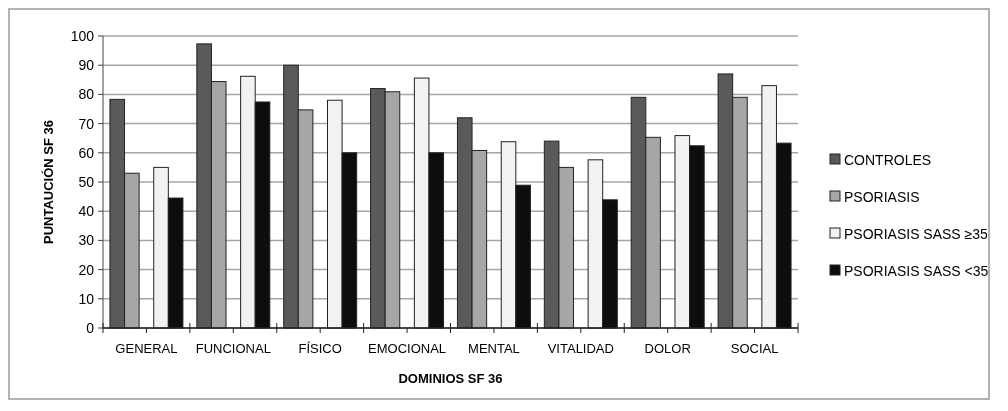 This screenshot has height=411, width=1008. What do you see at coordinates (407, 348) in the screenshot?
I see `x-tick-label: EMOCIONAL` at bounding box center [407, 348].